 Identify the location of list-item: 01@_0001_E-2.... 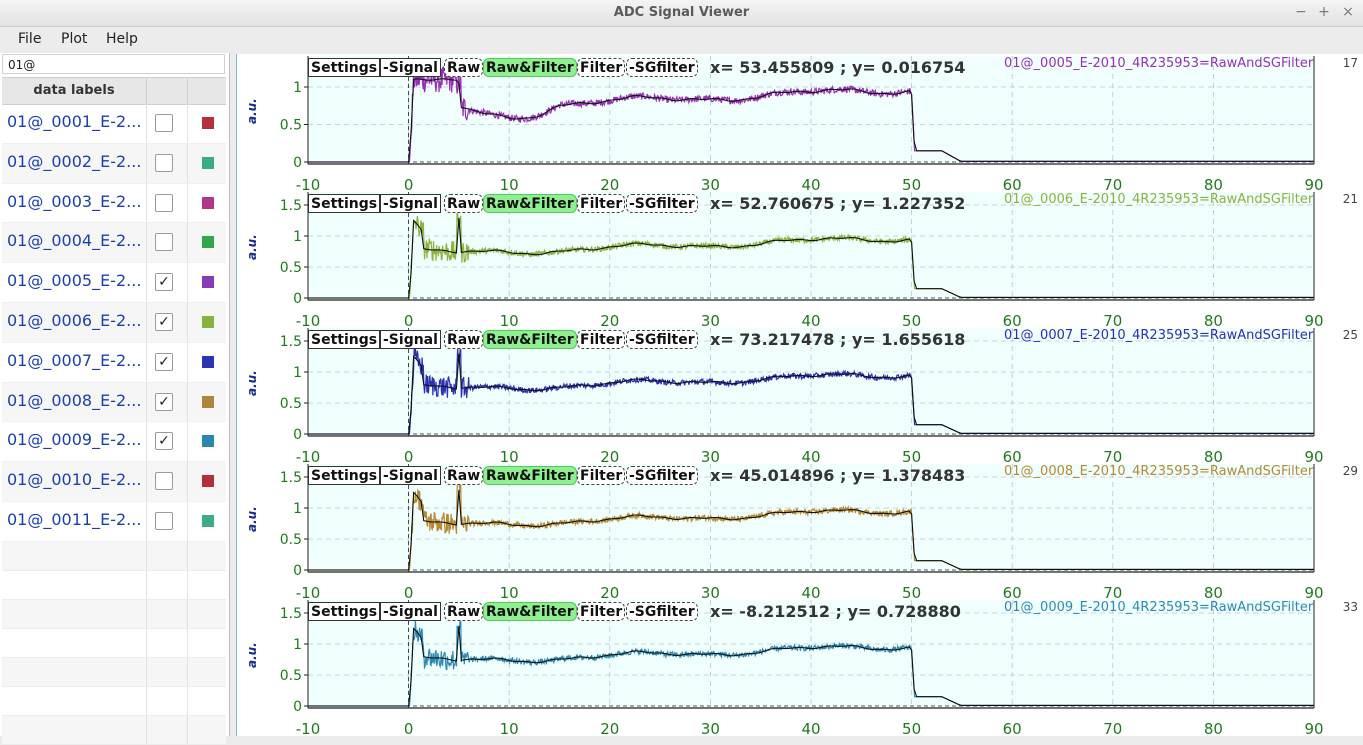
(114, 124).